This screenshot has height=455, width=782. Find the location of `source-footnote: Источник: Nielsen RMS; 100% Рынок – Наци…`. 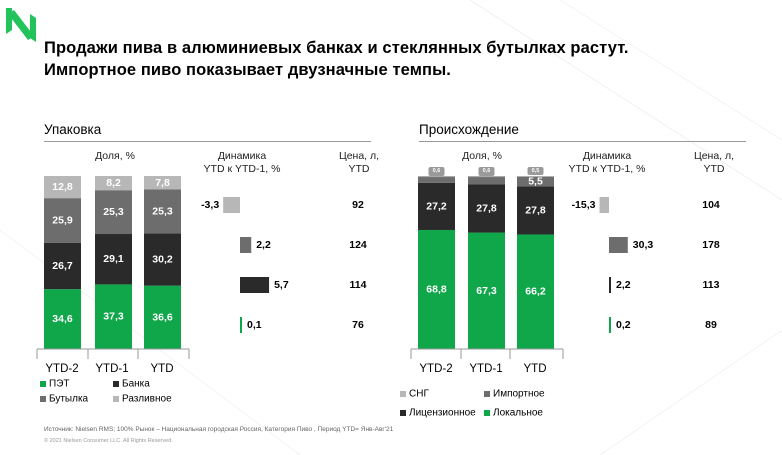

source-footnote: Источник: Nielsen RMS; 100% Рынок – Наци… is located at coordinates (219, 429).